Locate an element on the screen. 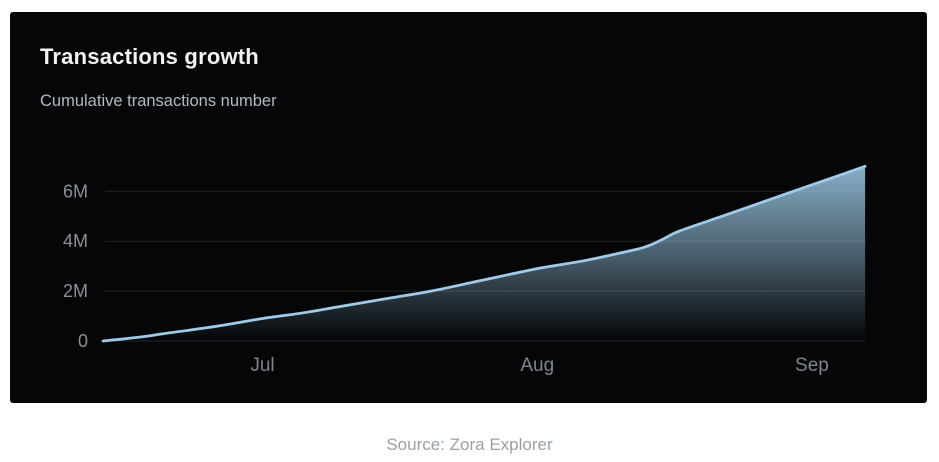 Image resolution: width=939 pixels, height=462 pixels. y-tick-label-0: 0 is located at coordinates (83, 341).